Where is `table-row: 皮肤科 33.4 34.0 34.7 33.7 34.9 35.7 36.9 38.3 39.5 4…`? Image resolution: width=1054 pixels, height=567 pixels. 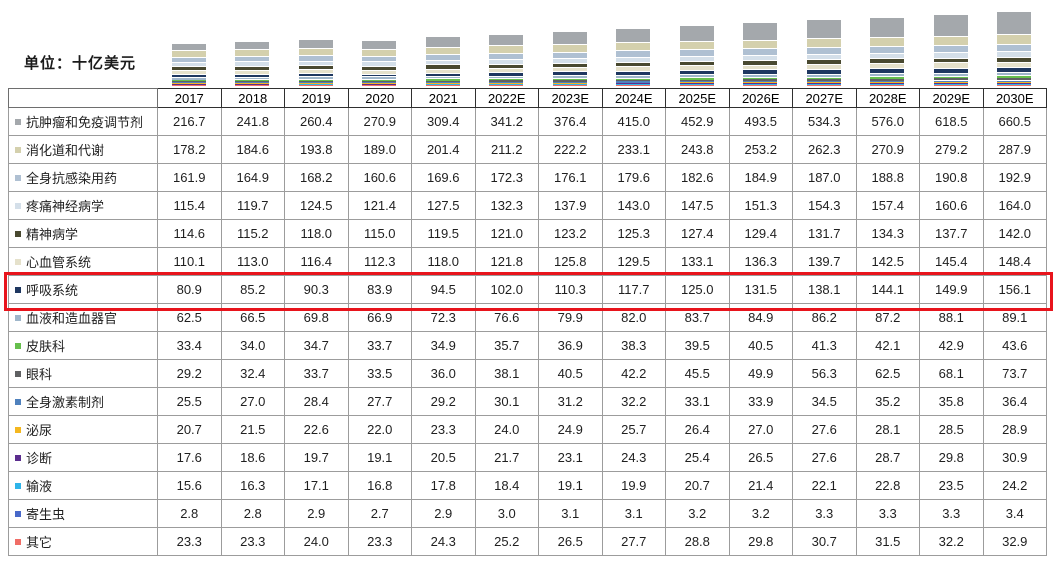
table-row: 皮肤科 33.4 34.0 34.7 33.7 34.9 35.7 36.9 38.3 39.5 4… is located at coordinates (527, 345).